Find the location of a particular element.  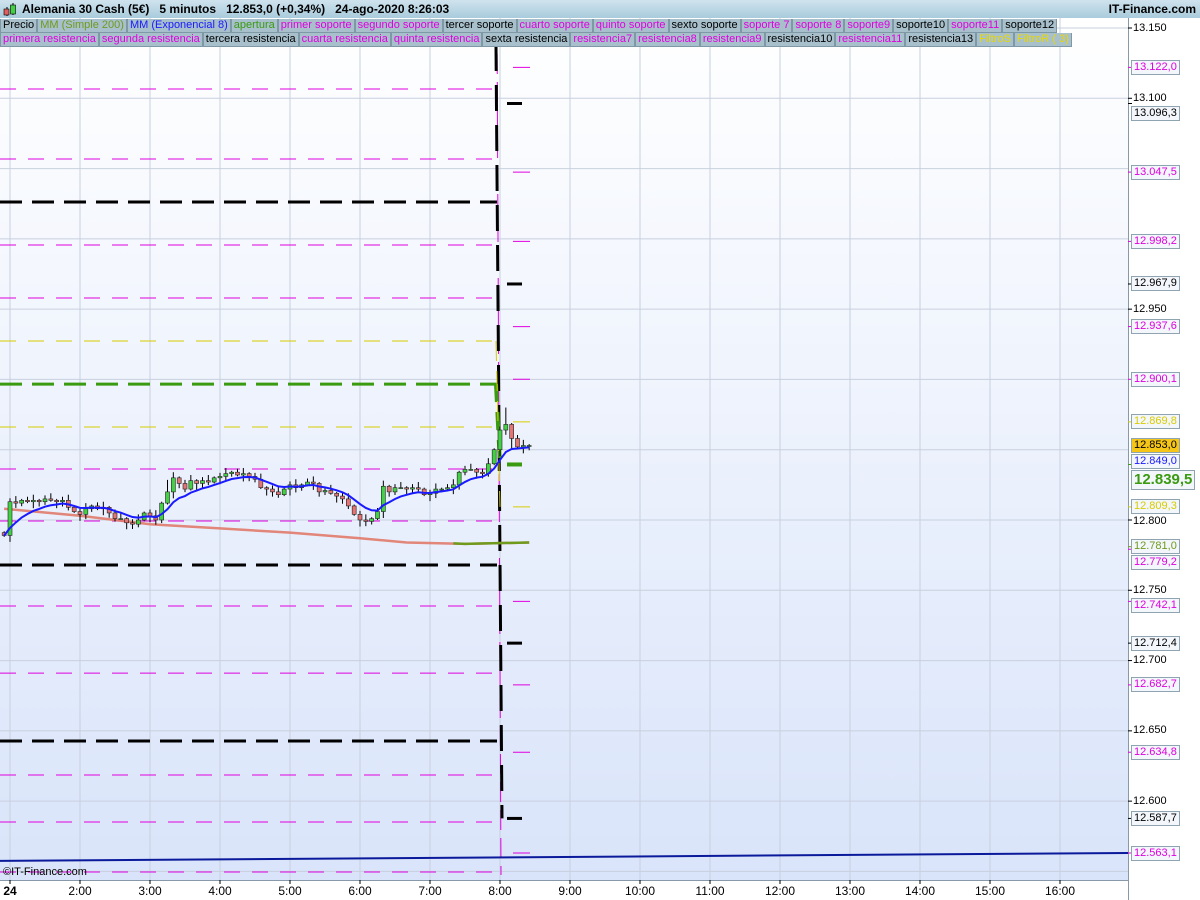

price-level-label: 12.781,0 is located at coordinates (1155, 546).